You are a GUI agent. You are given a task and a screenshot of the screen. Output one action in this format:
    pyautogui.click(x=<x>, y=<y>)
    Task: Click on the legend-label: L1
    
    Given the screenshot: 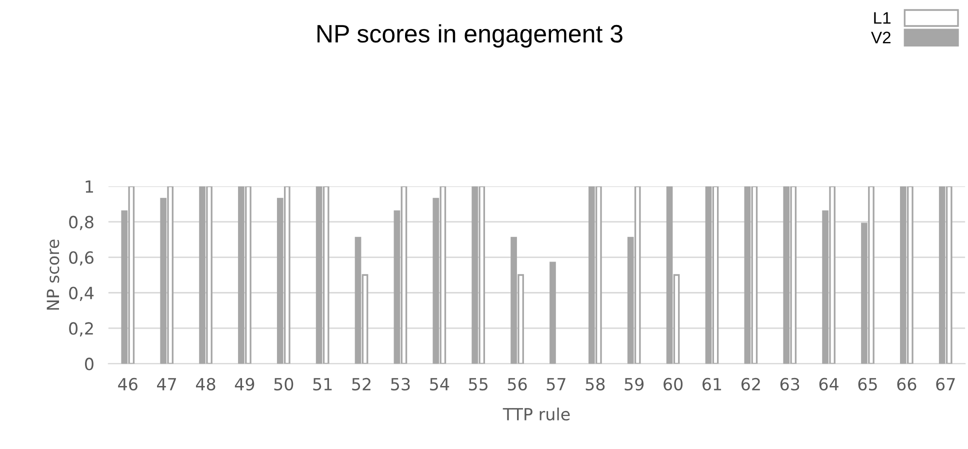 What is the action you would take?
    pyautogui.click(x=882, y=18)
    